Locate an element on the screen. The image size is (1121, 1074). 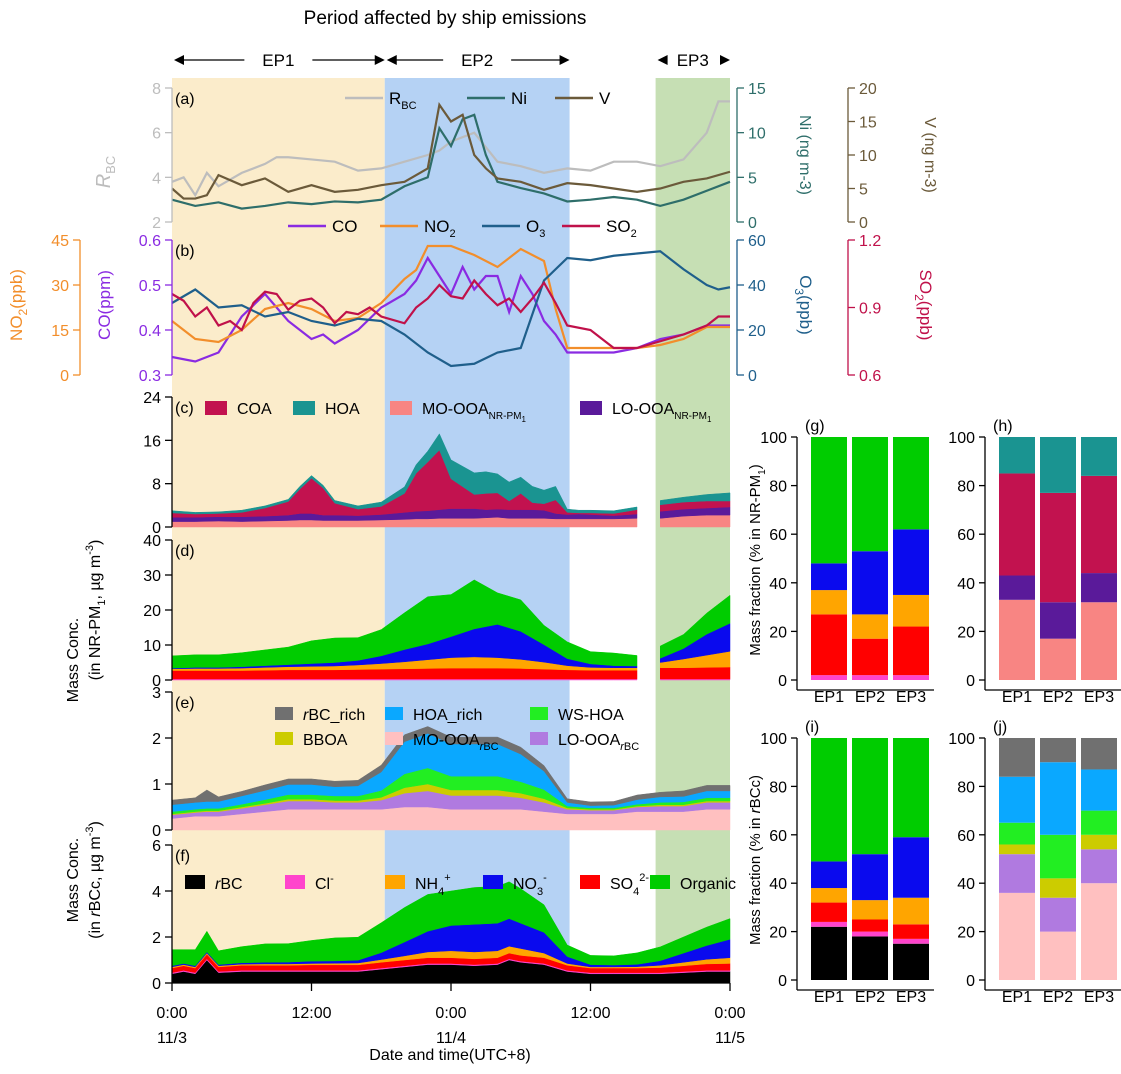
label-part: , µg m is located at coordinates (95, 577).